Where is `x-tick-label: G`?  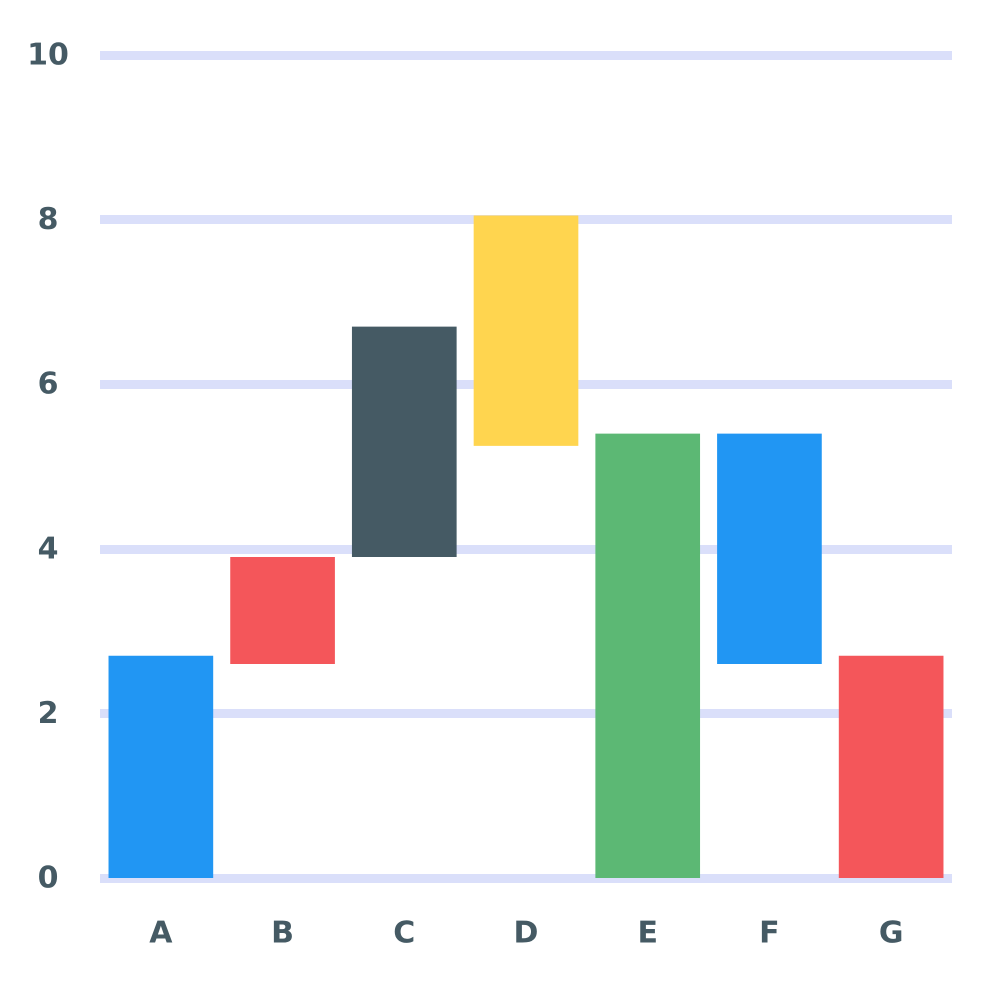 x-tick-label: G is located at coordinates (891, 933).